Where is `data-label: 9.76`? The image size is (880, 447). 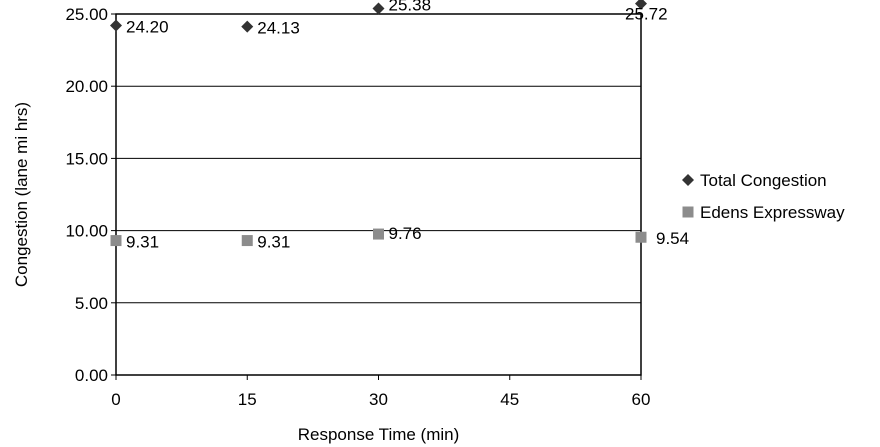 data-label: 9.76 is located at coordinates (405, 233).